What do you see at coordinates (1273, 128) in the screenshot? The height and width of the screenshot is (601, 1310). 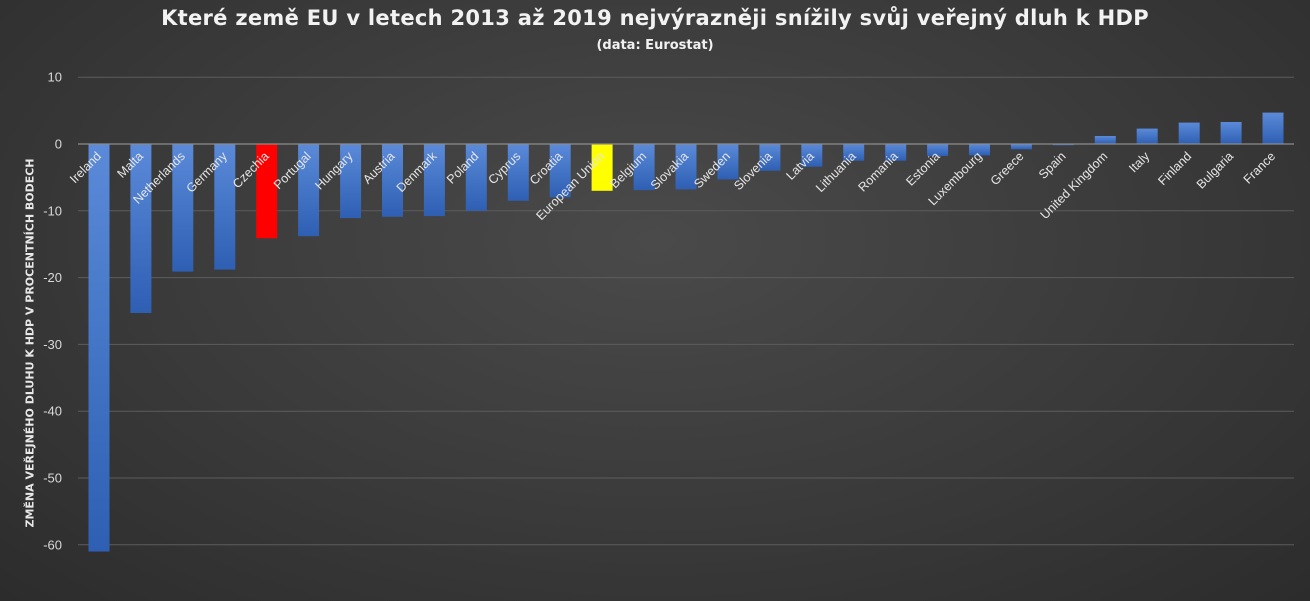 I see `bar-france` at bounding box center [1273, 128].